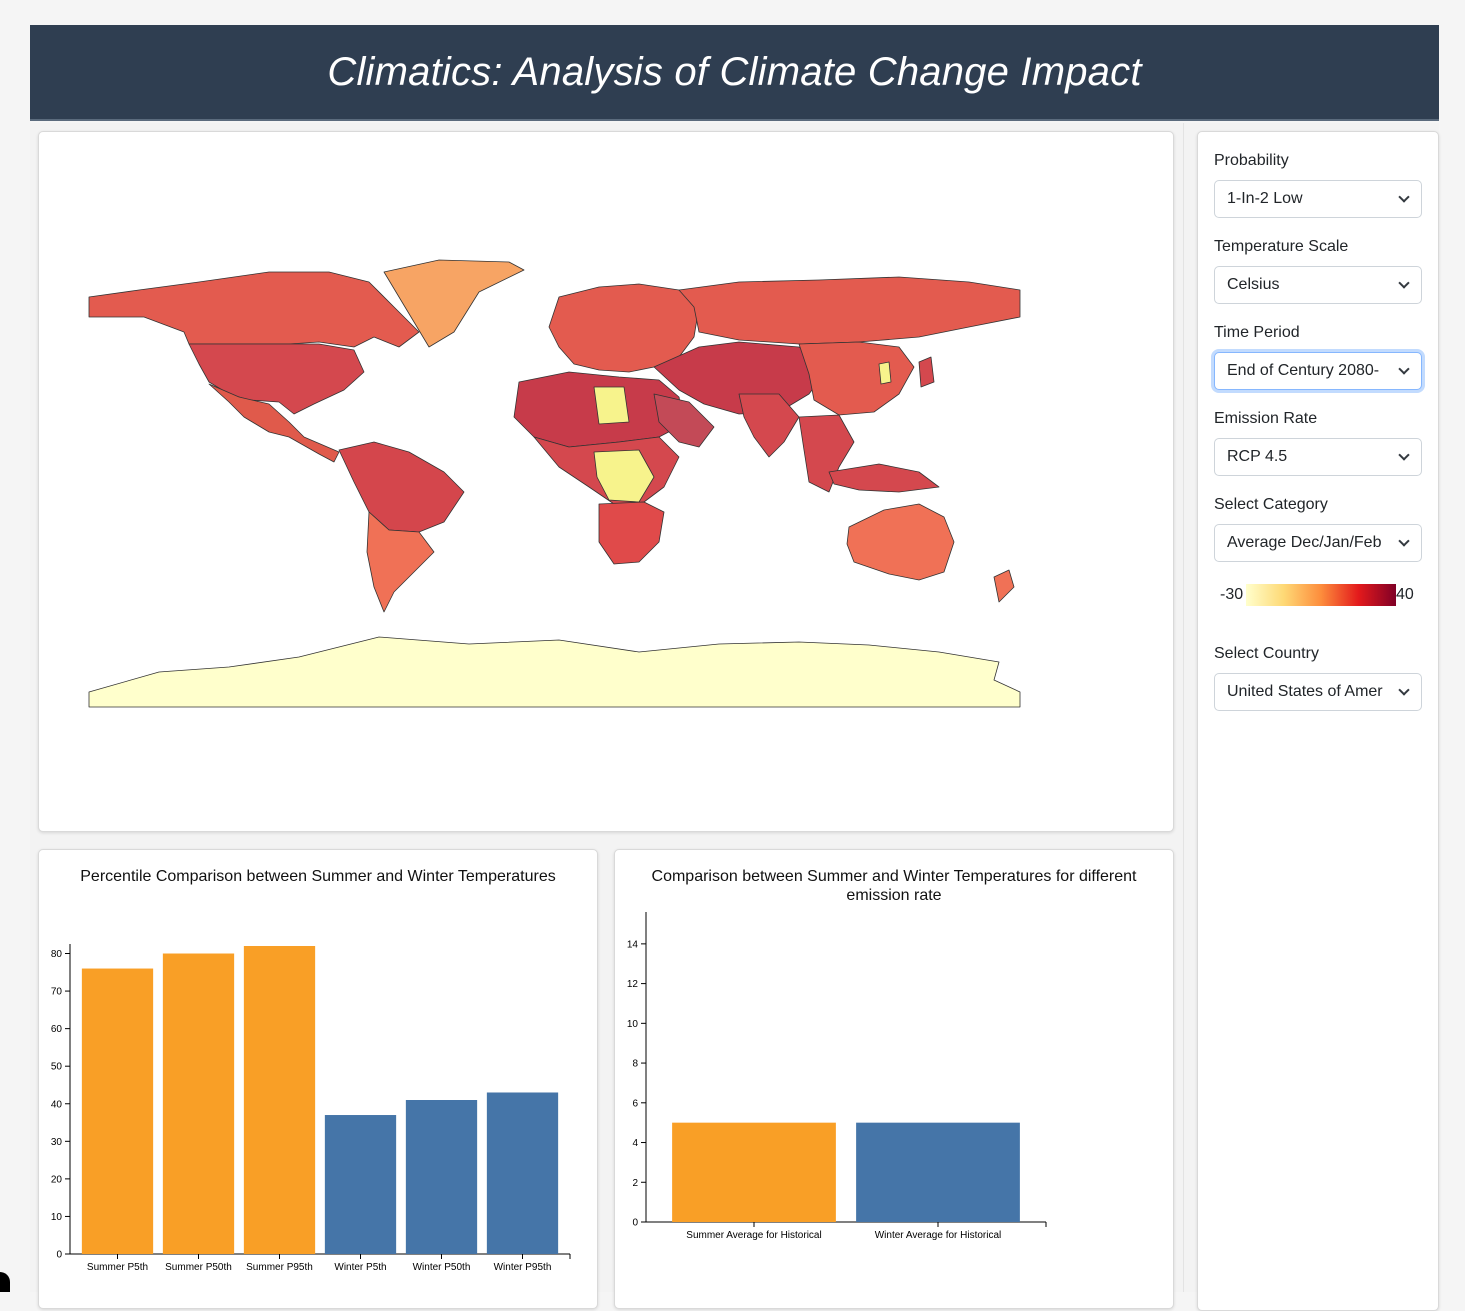 Image resolution: width=1465 pixels, height=1311 pixels. Describe the element at coordinates (198, 1267) in the screenshot. I see `x-tick-label: Summer P50th` at that location.